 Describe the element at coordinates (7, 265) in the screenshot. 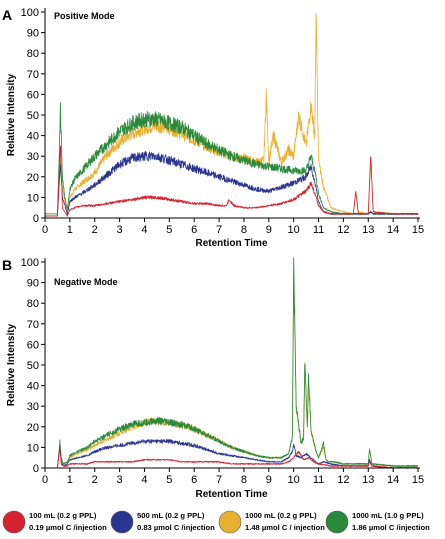

I see `panel-letter: B` at that location.